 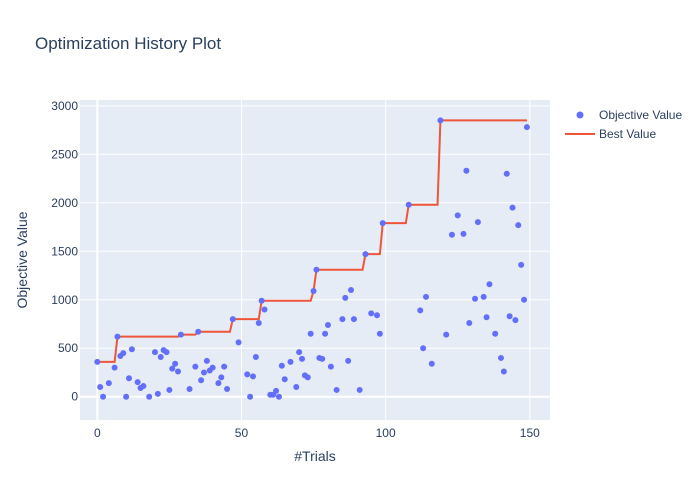 What do you see at coordinates (640, 115) in the screenshot?
I see `legend-objective-label: Objective Value` at bounding box center [640, 115].